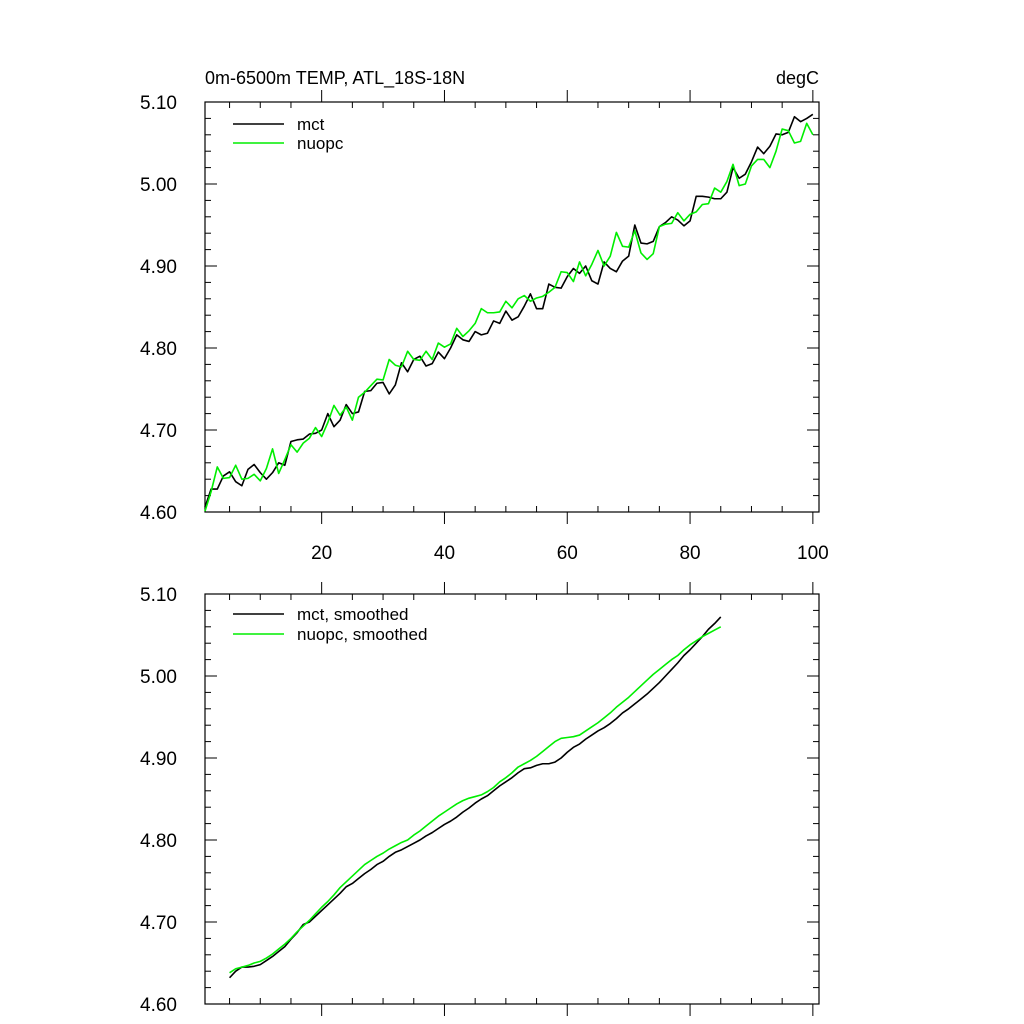 The image size is (1024, 1024). Describe the element at coordinates (311, 124) in the screenshot. I see `legend-label-mct: mct` at that location.